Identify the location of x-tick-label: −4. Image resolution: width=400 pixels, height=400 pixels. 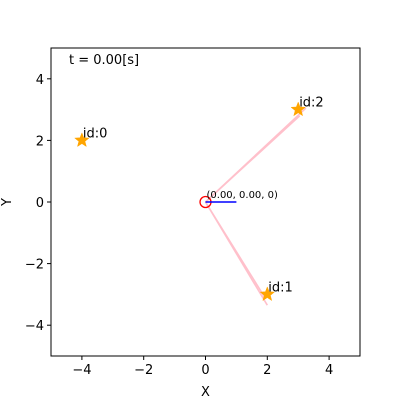
(81, 370).